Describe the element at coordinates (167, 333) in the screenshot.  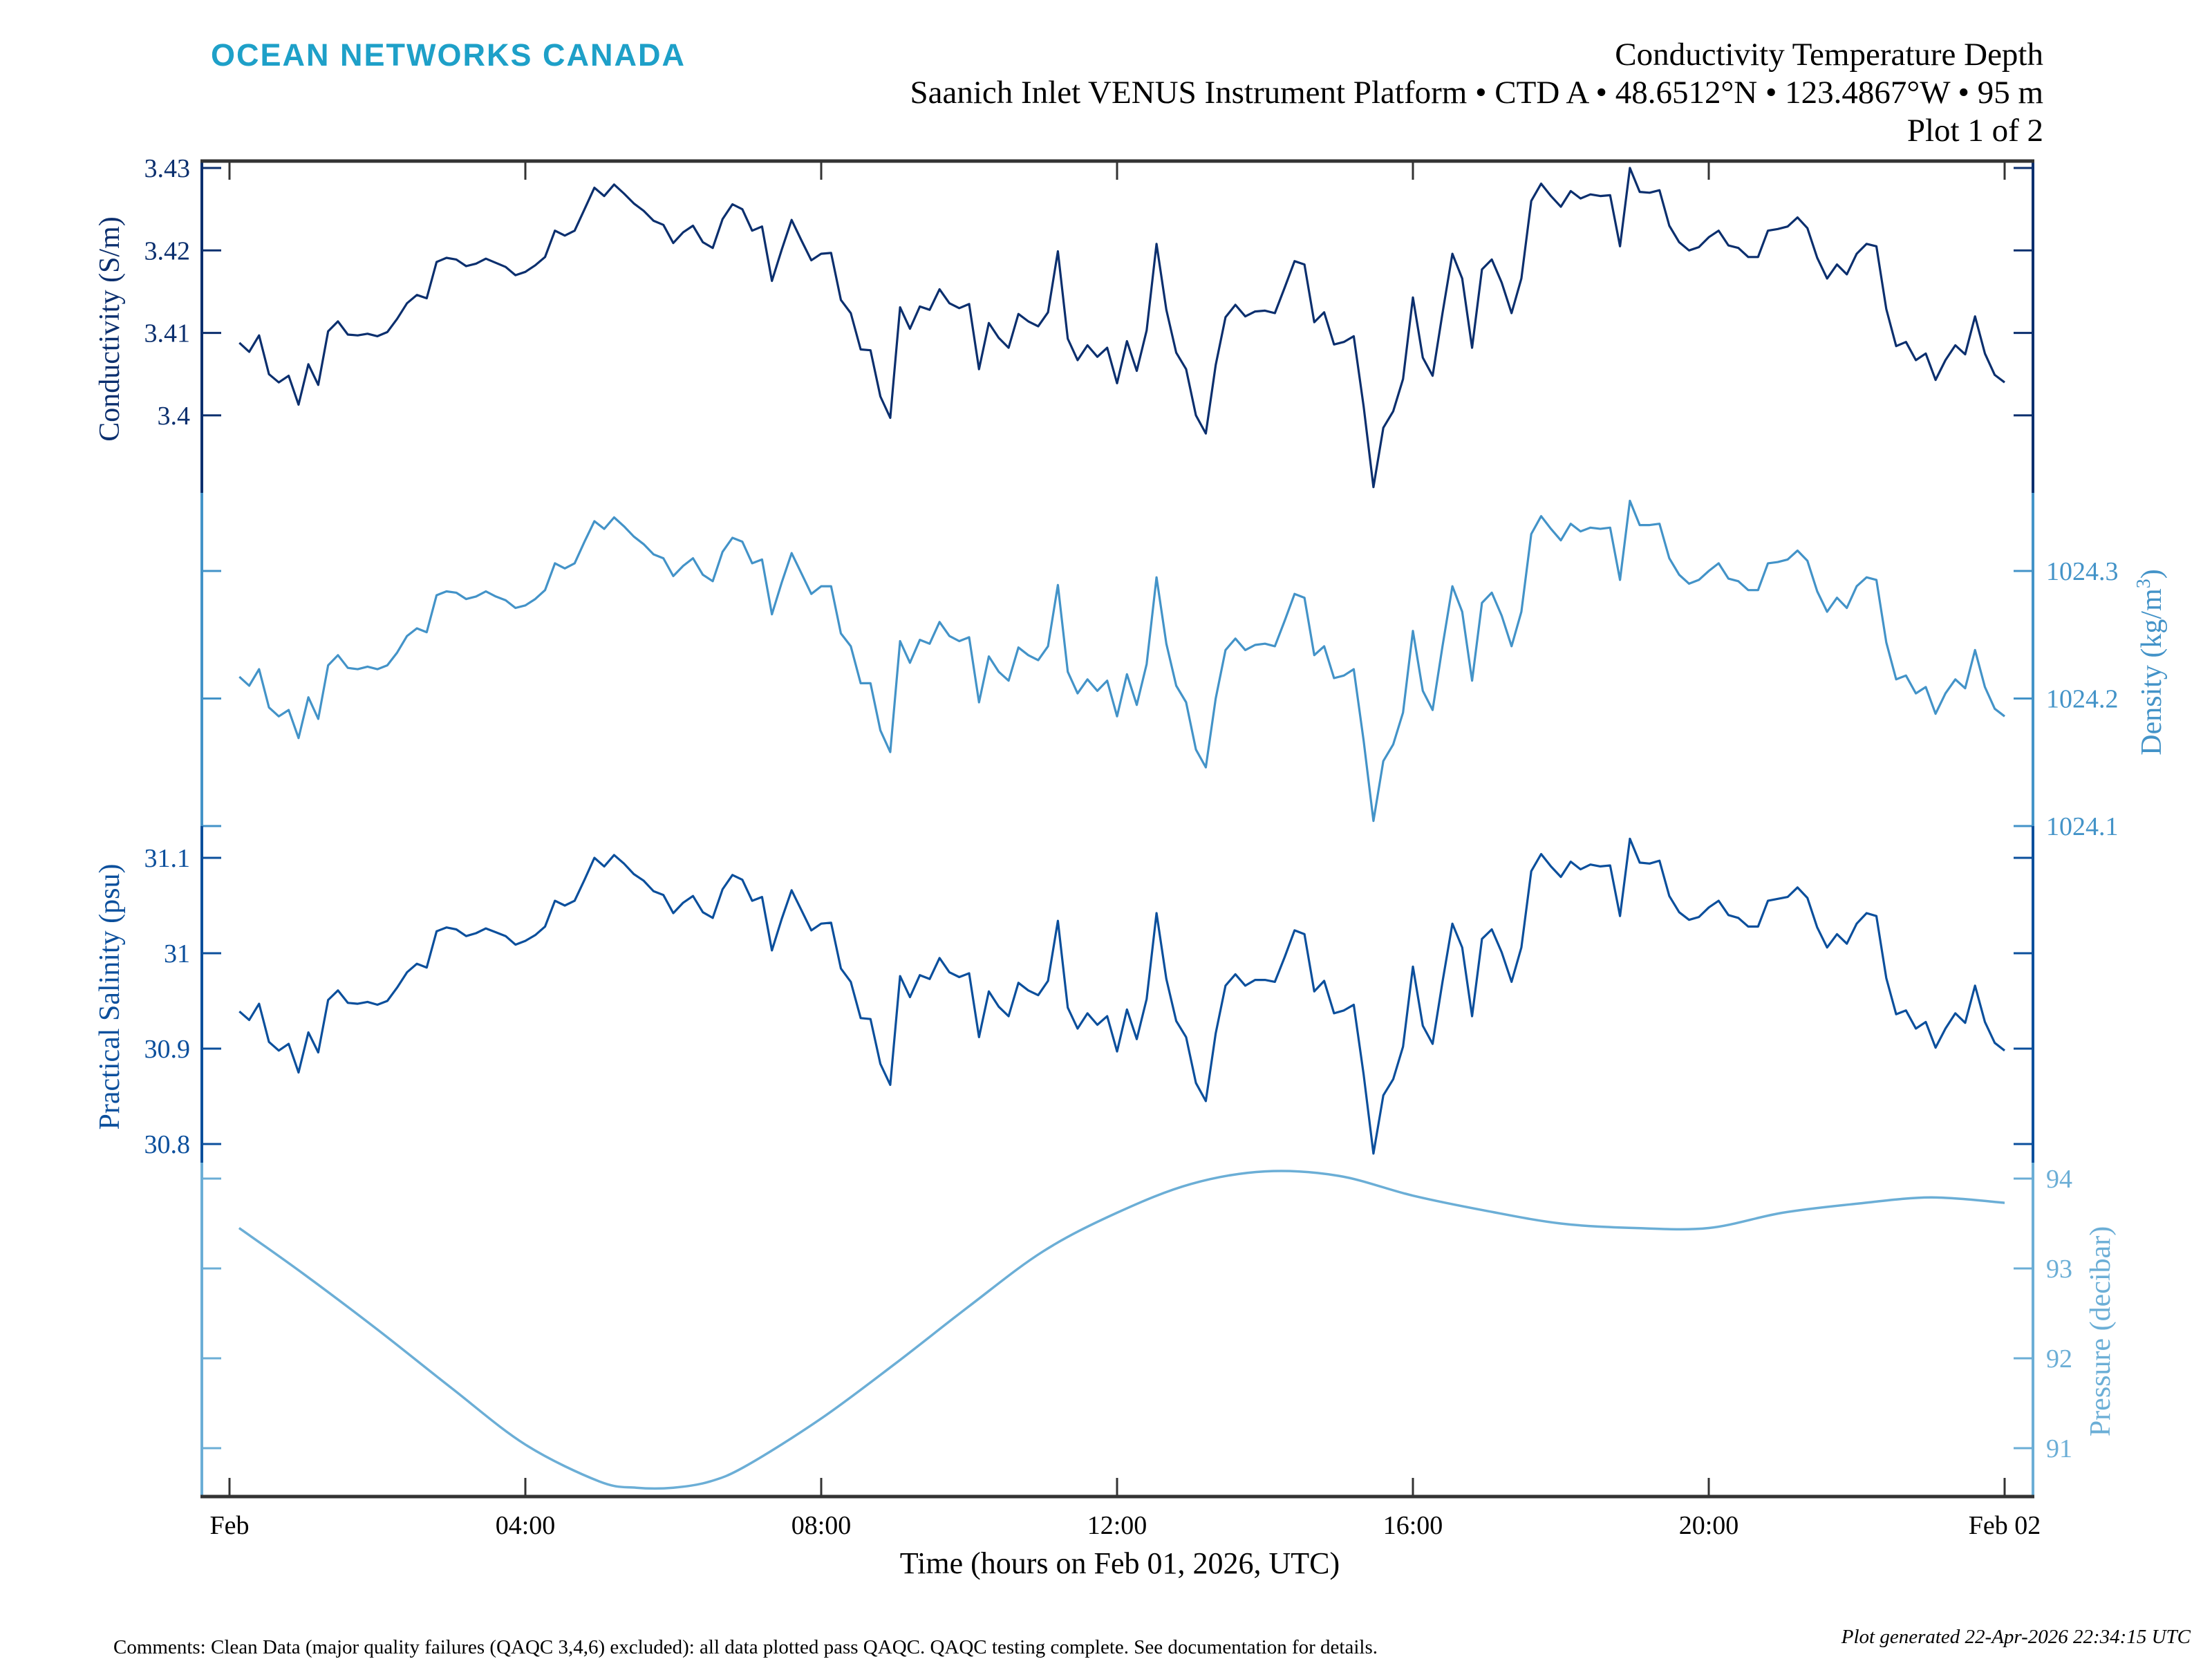
I see `conductivity-tick-label: 3.41` at that location.